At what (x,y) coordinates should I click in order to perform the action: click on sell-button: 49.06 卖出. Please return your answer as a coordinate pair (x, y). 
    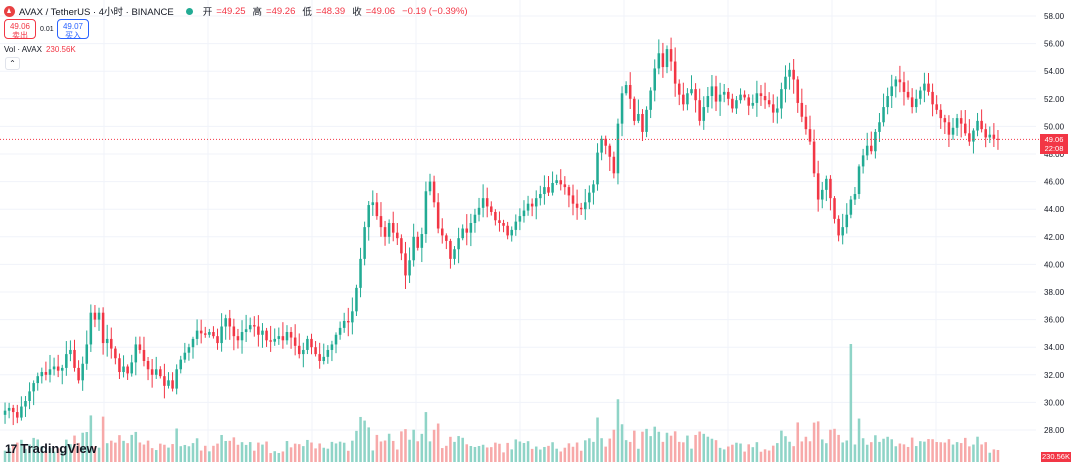
    Looking at the image, I should click on (20, 29).